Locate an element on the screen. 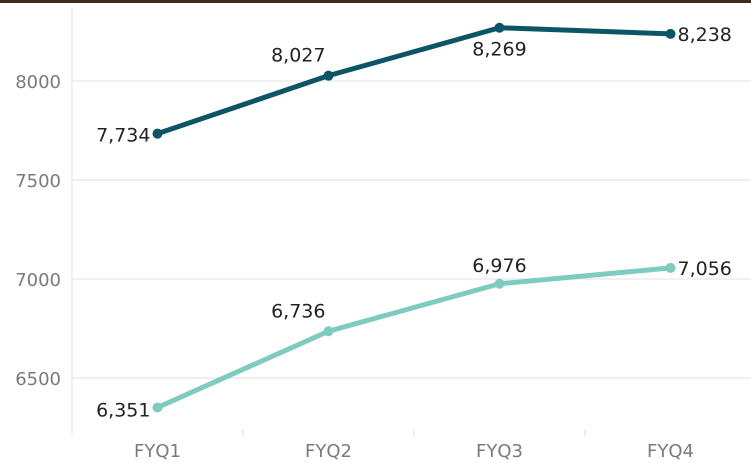 This screenshot has width=751, height=463. y-tick-label: 7000 is located at coordinates (38, 280).